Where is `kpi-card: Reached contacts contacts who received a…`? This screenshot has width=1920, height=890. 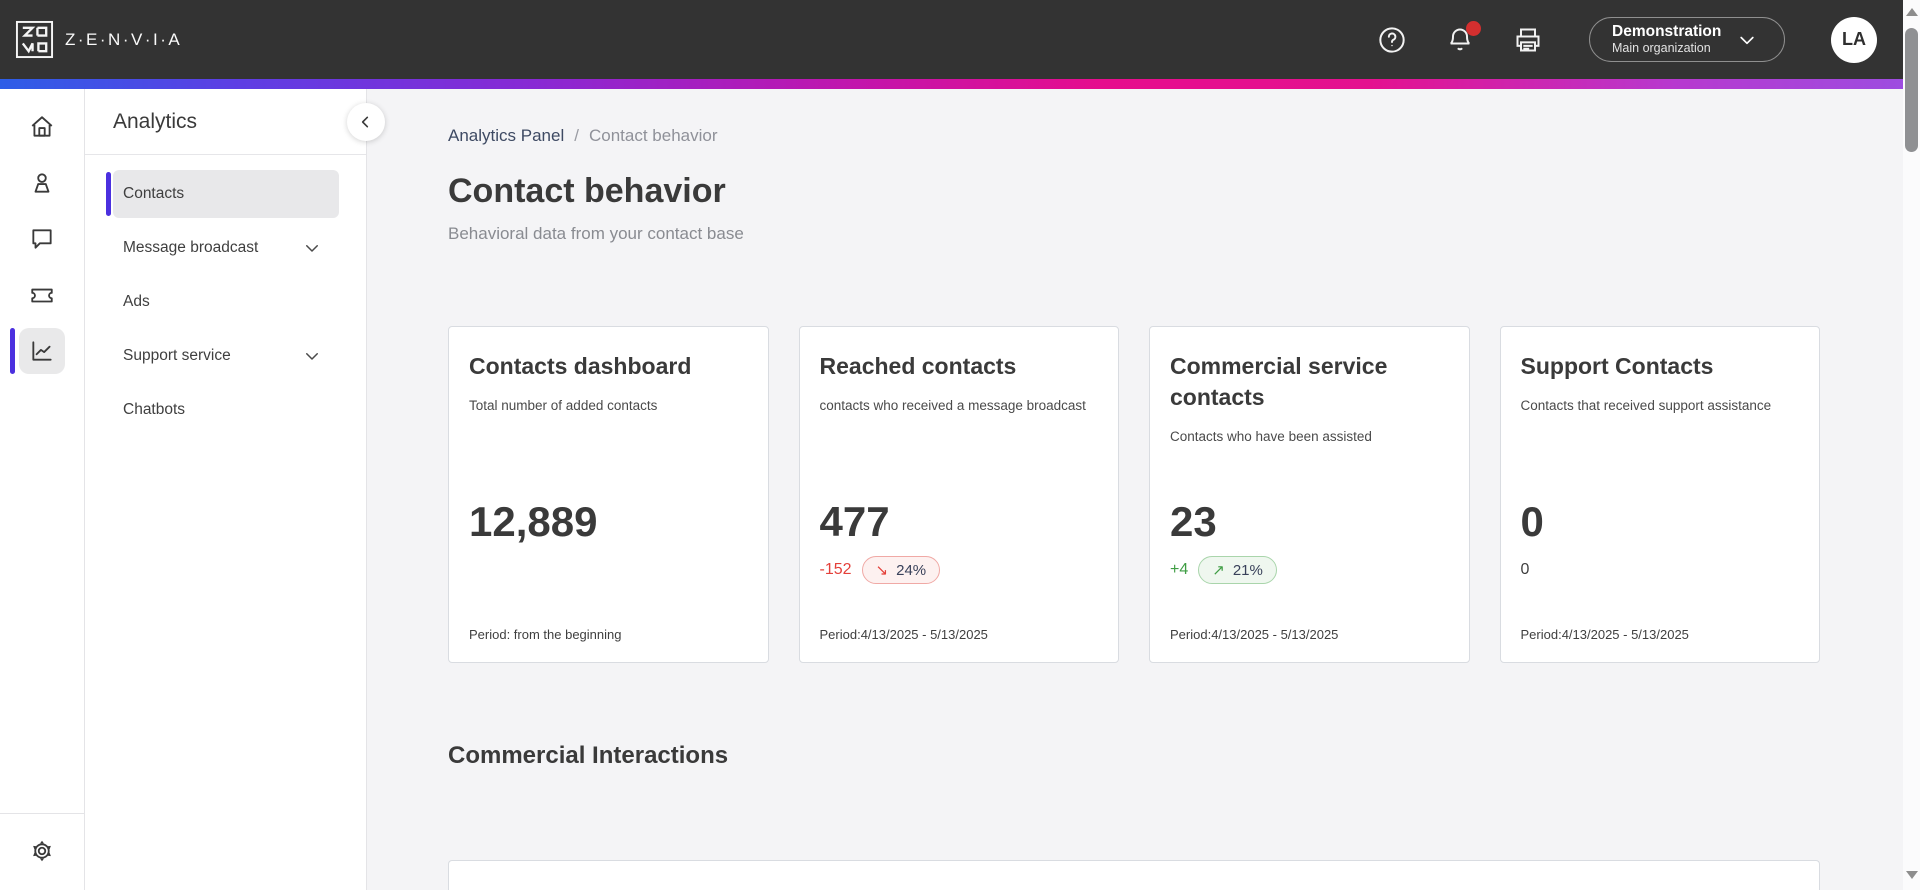 kpi-card: Reached contacts contacts who received a… is located at coordinates (958, 494).